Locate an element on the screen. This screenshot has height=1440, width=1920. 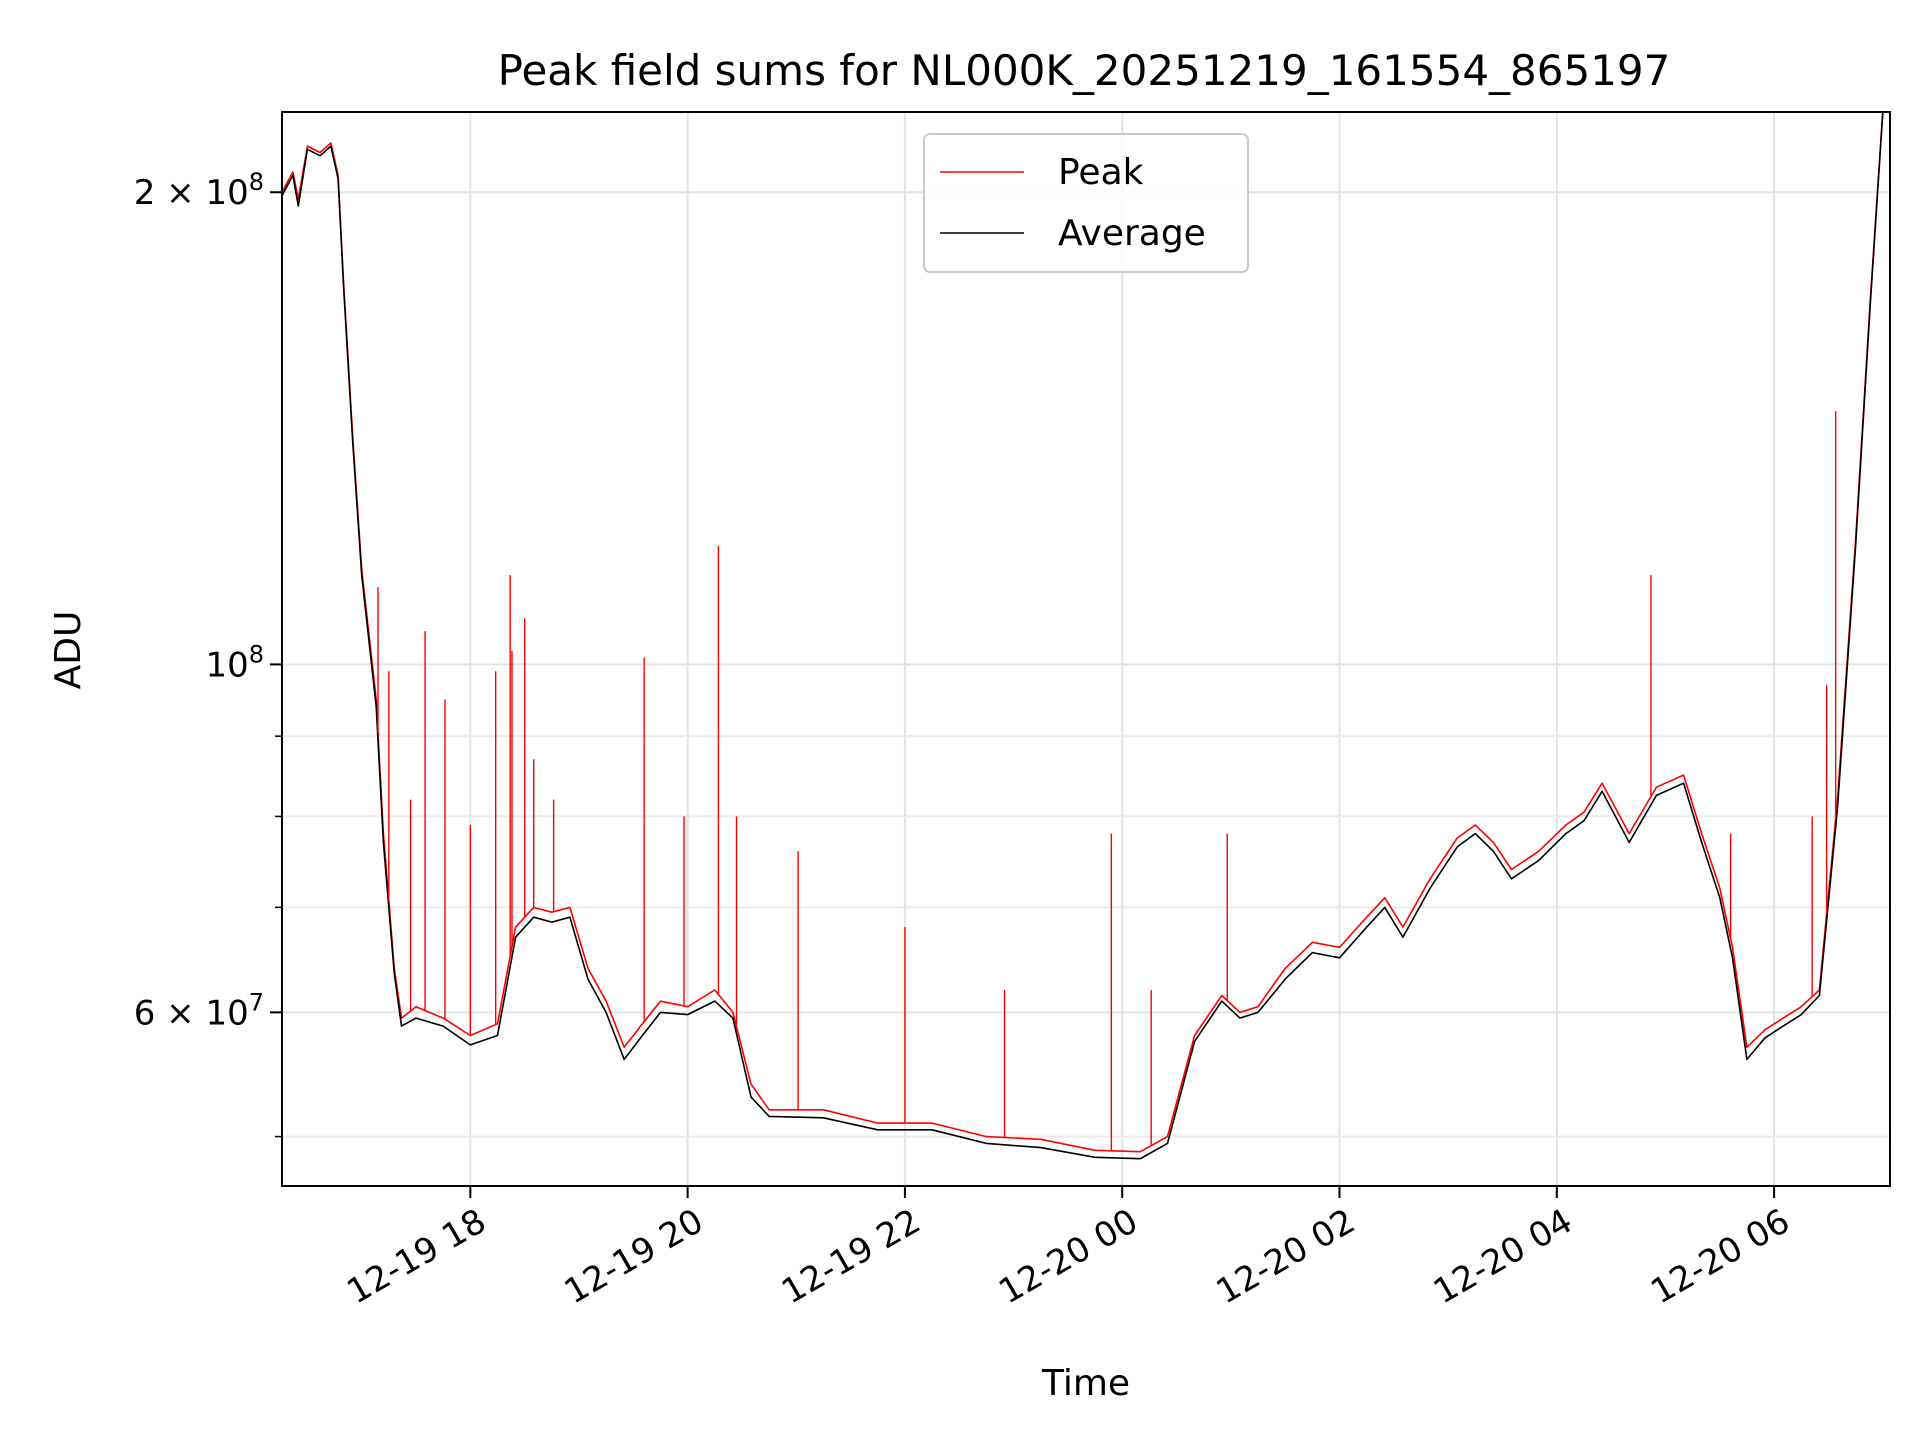
legend-label-average: Average is located at coordinates (1132, 233).